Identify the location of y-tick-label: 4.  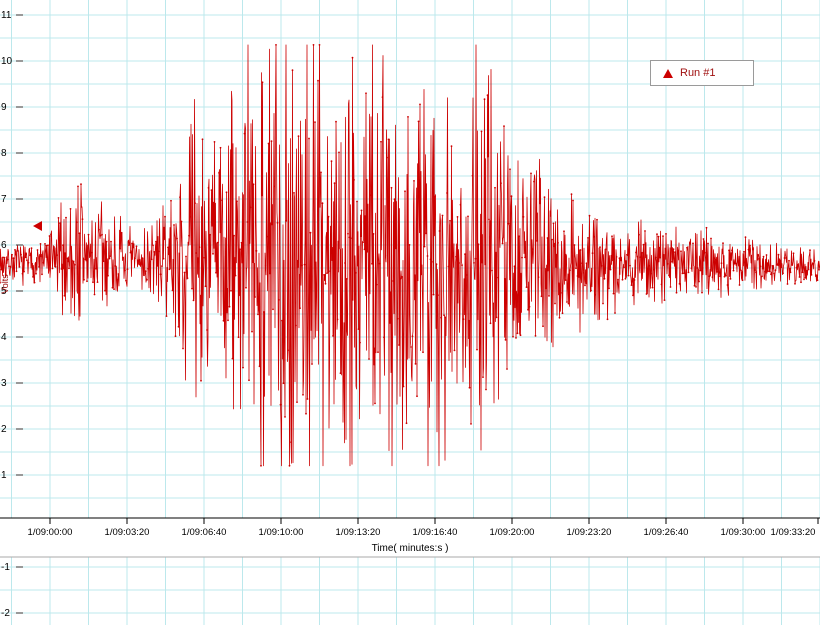
(4, 337).